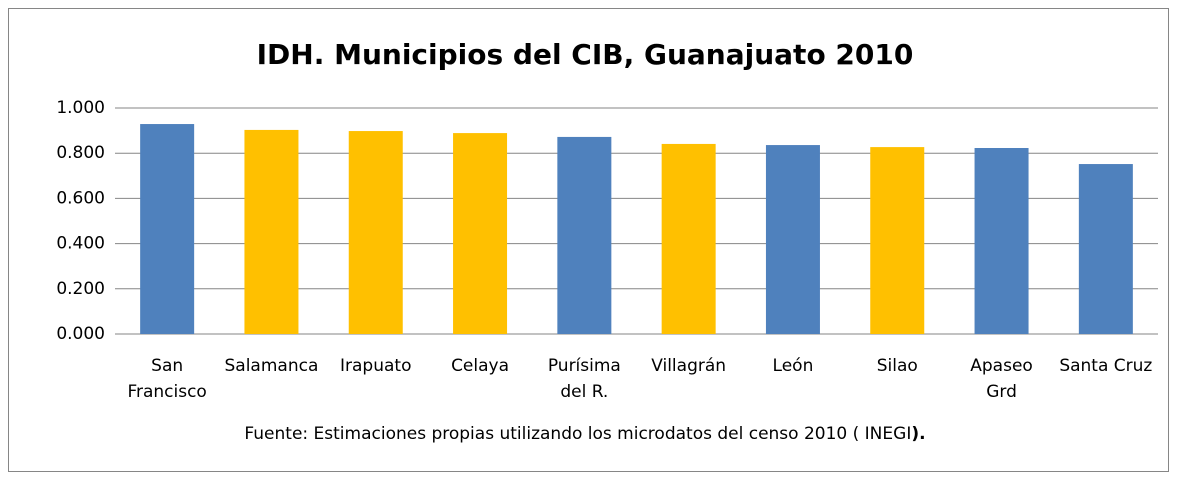  Describe the element at coordinates (80, 153) in the screenshot. I see `y-tick-label: 0.800` at that location.